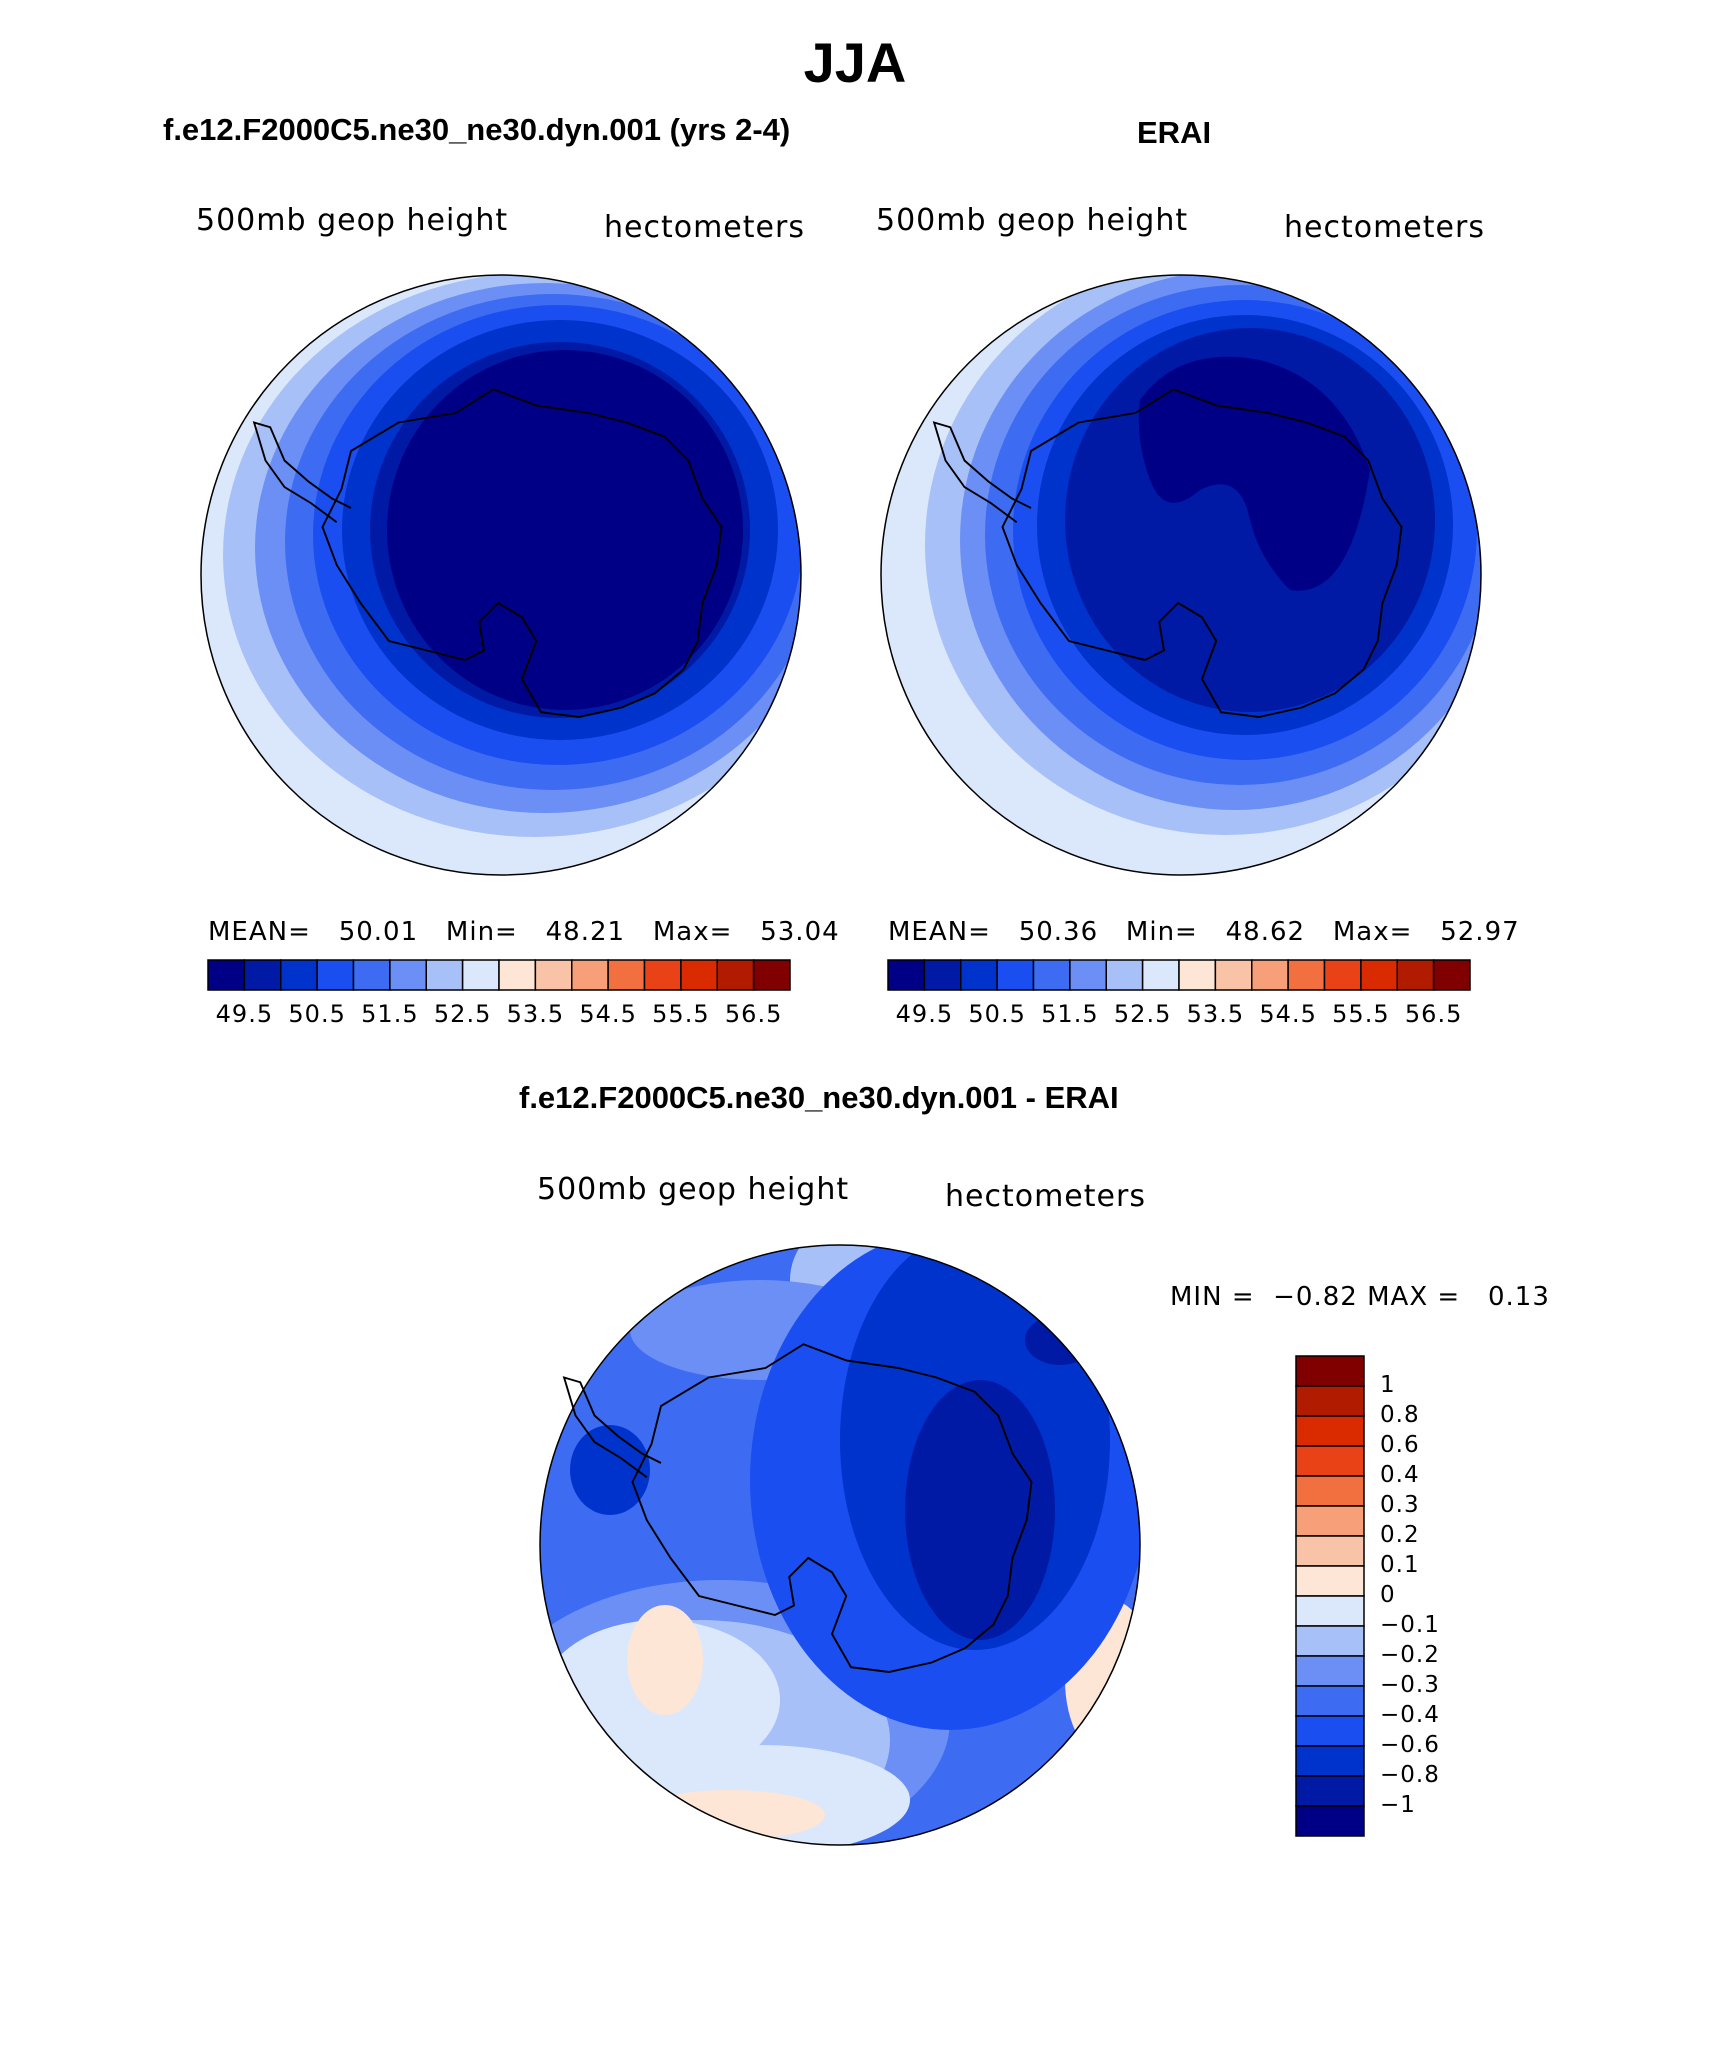 This screenshot has width=1710, height=2061. What do you see at coordinates (1032, 220) in the screenshot?
I see `field-label-erai: 500mb geop height` at bounding box center [1032, 220].